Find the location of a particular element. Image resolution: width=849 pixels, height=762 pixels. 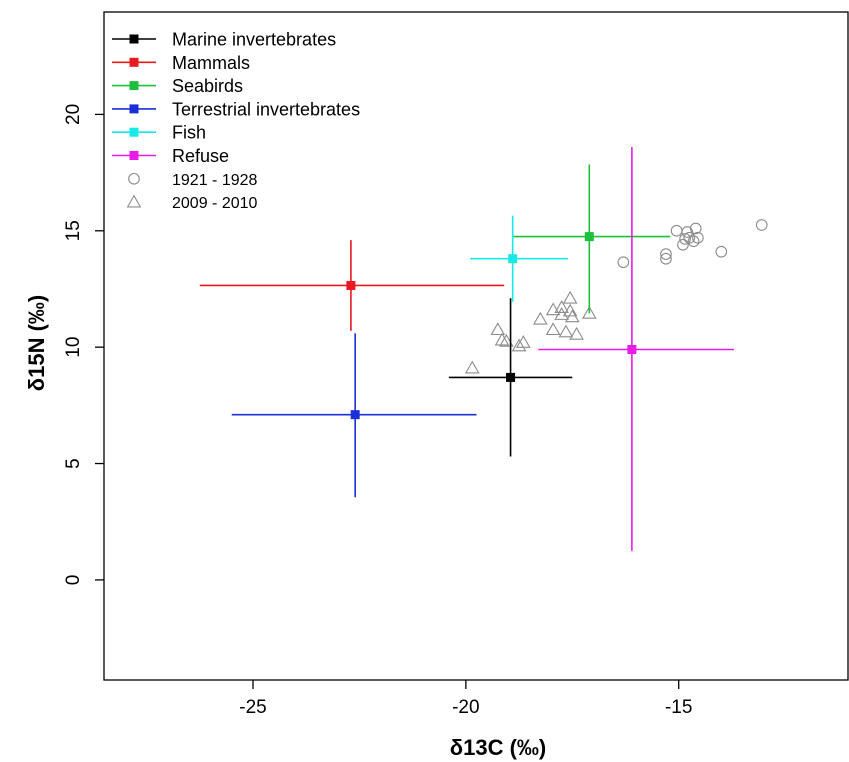

error-cross-terrestrial-invertebrates is located at coordinates (354, 415).